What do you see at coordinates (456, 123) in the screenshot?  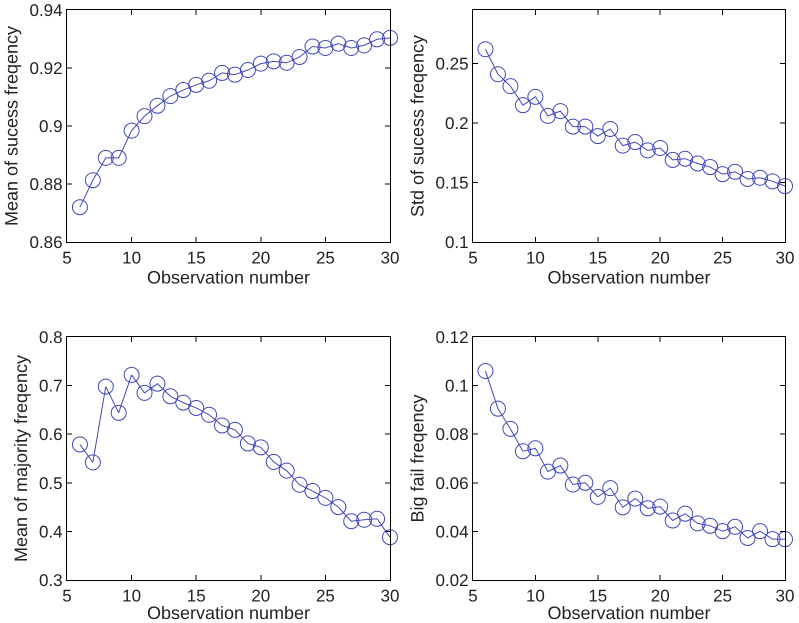 I see `y-tick-label: 0.2` at bounding box center [456, 123].